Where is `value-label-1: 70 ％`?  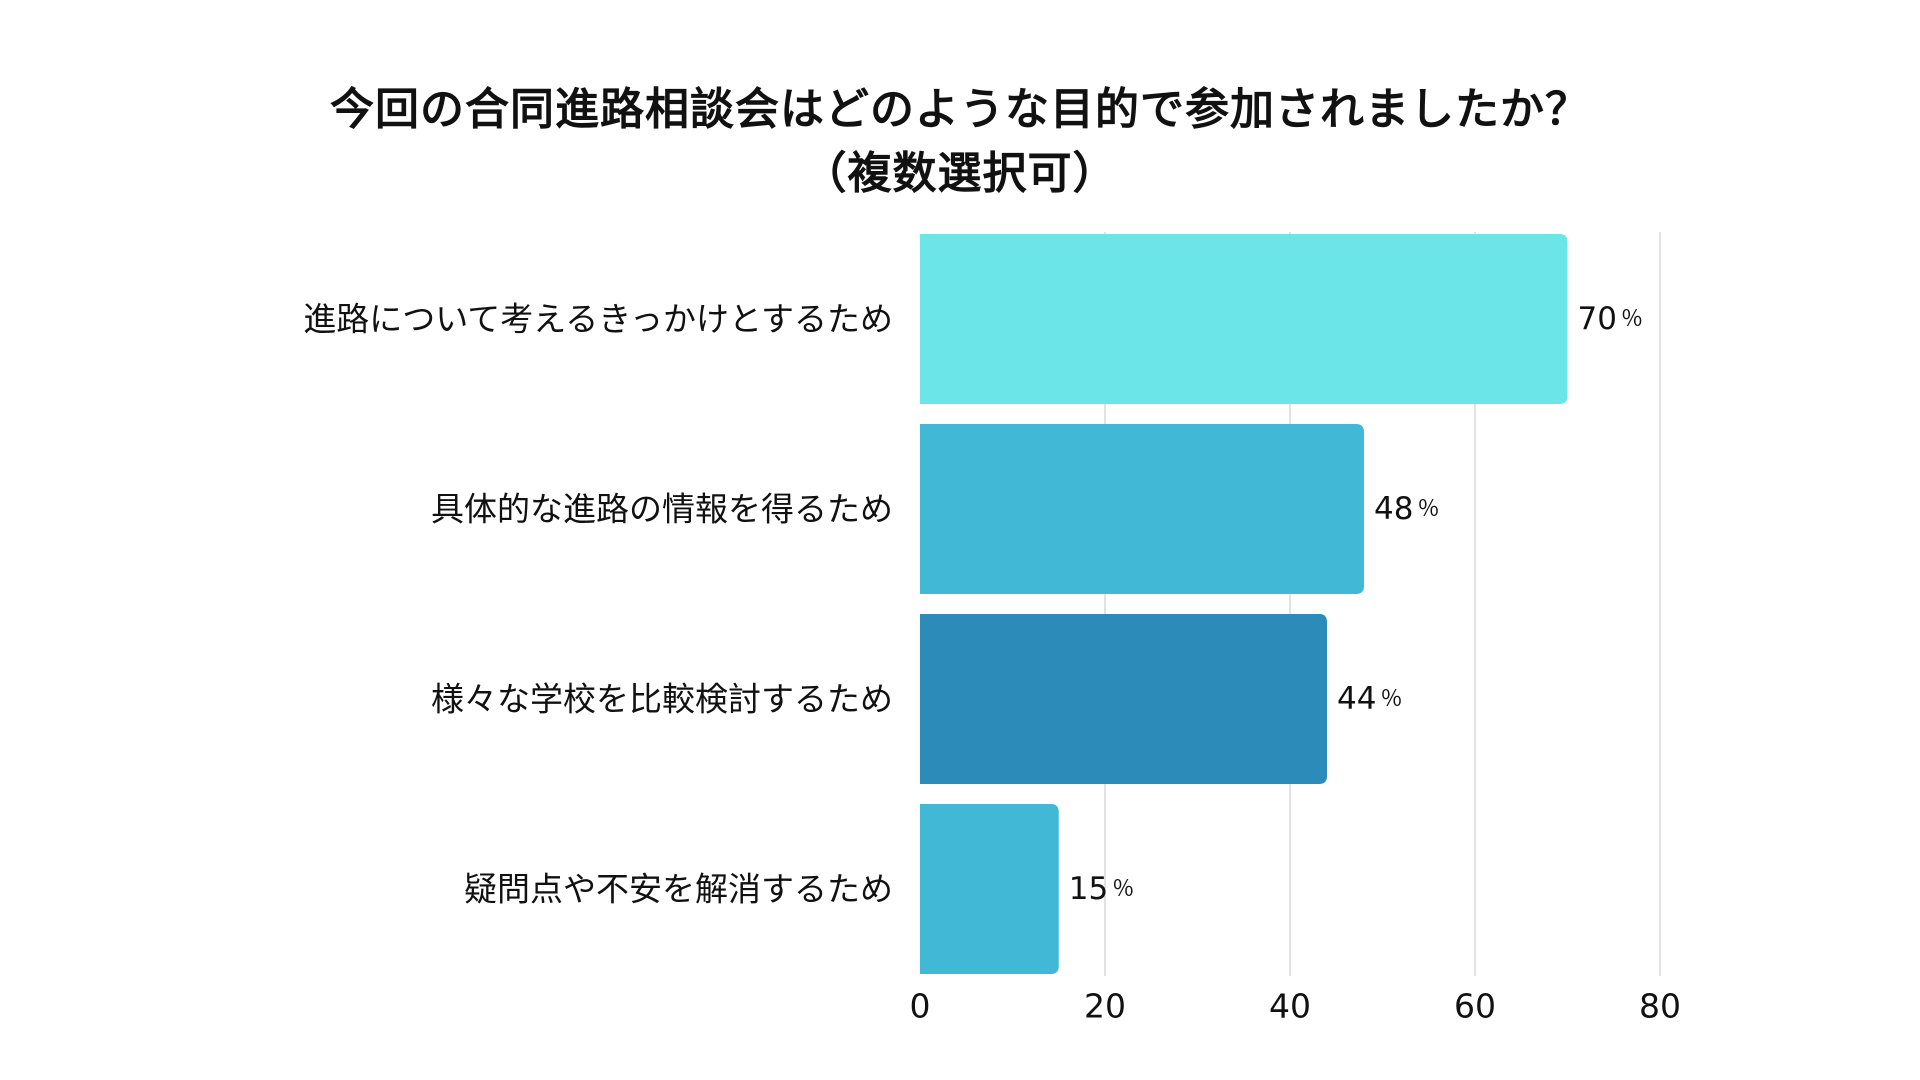
value-label-1: 70 ％ is located at coordinates (1610, 319).